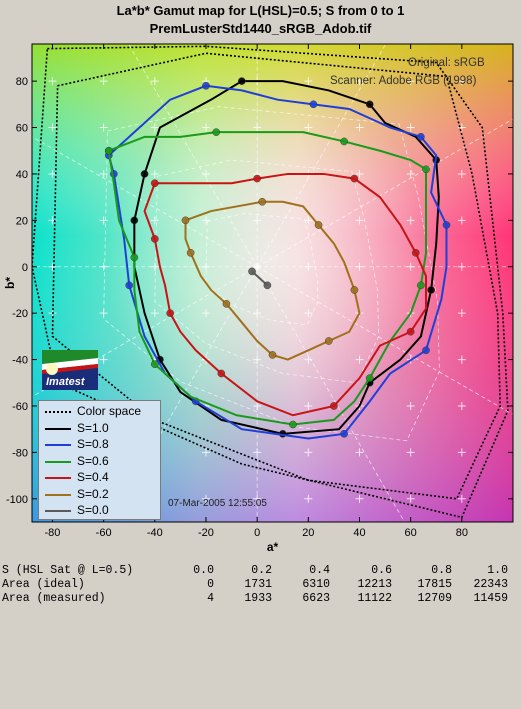 Image resolution: width=521 pixels, height=709 pixels. I want to click on table-cell: 1.0, so click(486, 570).